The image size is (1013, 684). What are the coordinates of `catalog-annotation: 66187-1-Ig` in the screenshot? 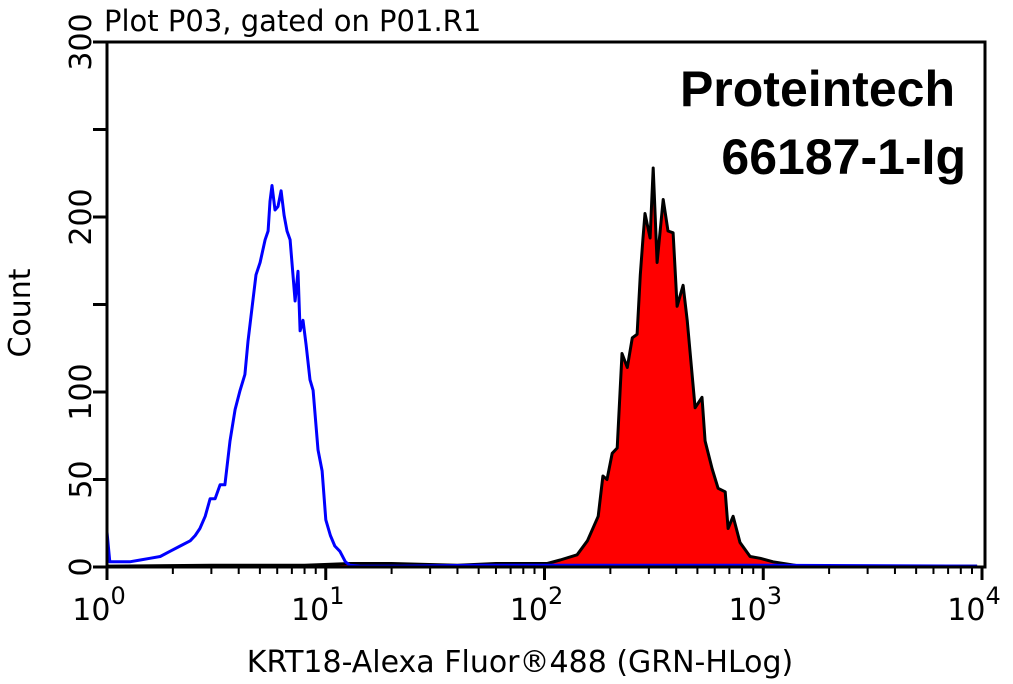 It's located at (843, 157).